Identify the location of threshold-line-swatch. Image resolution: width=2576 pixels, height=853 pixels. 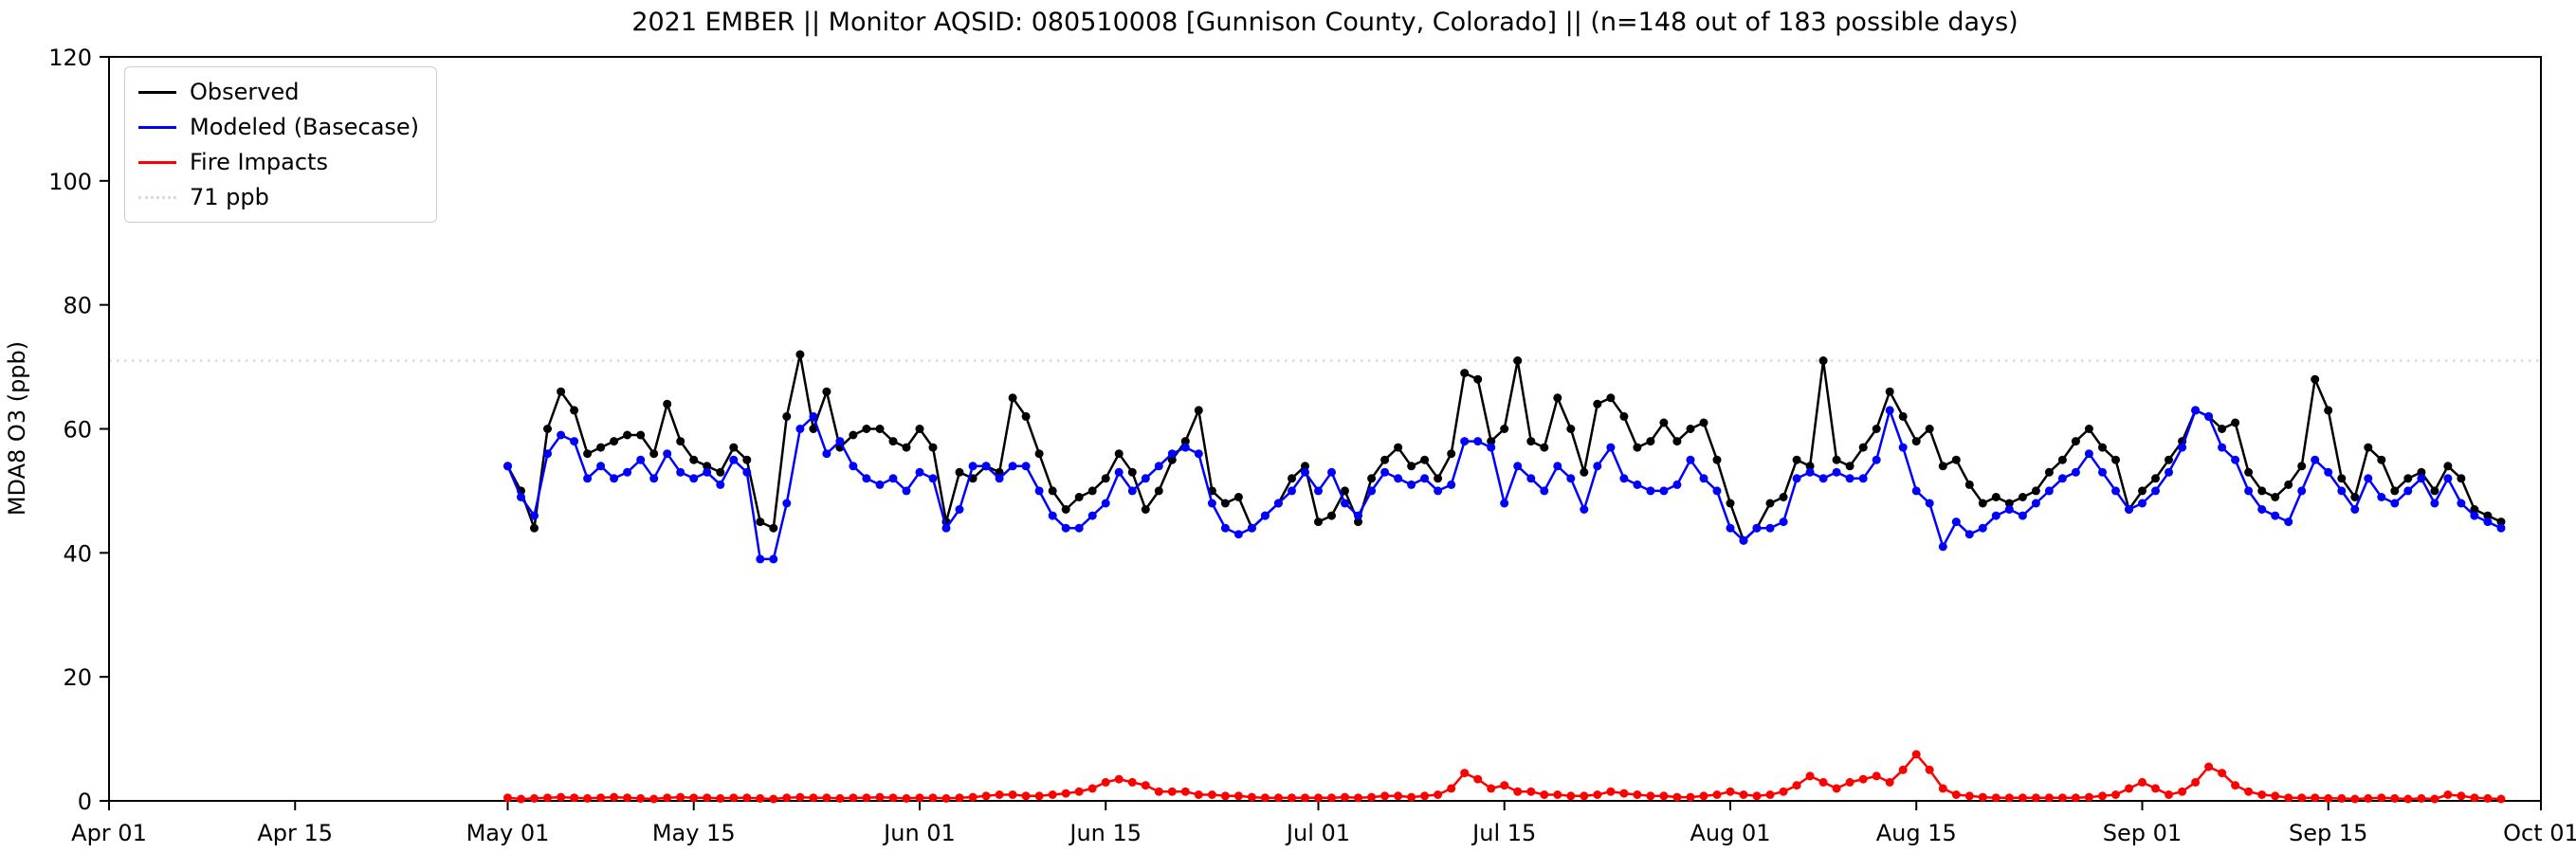
(157, 197).